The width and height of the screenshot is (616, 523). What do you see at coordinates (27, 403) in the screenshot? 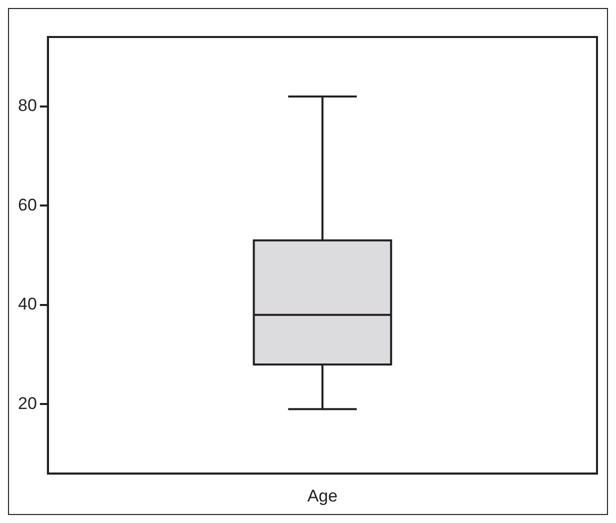
I see `y-tick-label: 20` at bounding box center [27, 403].